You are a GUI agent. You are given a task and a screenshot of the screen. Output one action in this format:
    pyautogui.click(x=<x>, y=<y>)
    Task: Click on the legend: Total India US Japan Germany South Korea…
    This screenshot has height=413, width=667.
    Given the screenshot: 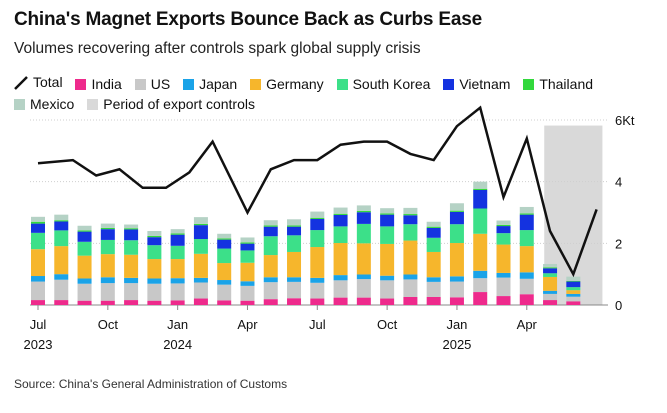 What is the action you would take?
    pyautogui.click(x=336, y=94)
    